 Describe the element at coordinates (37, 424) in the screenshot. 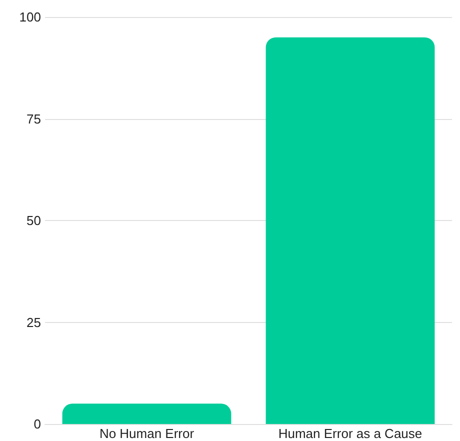

I see `y-tick-label: 0` at that location.